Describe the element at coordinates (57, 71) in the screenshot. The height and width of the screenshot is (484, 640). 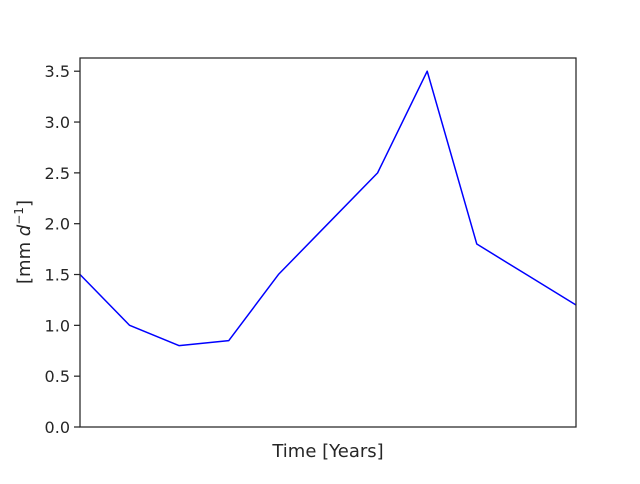
I see `y-tick-label: 3.5` at that location.